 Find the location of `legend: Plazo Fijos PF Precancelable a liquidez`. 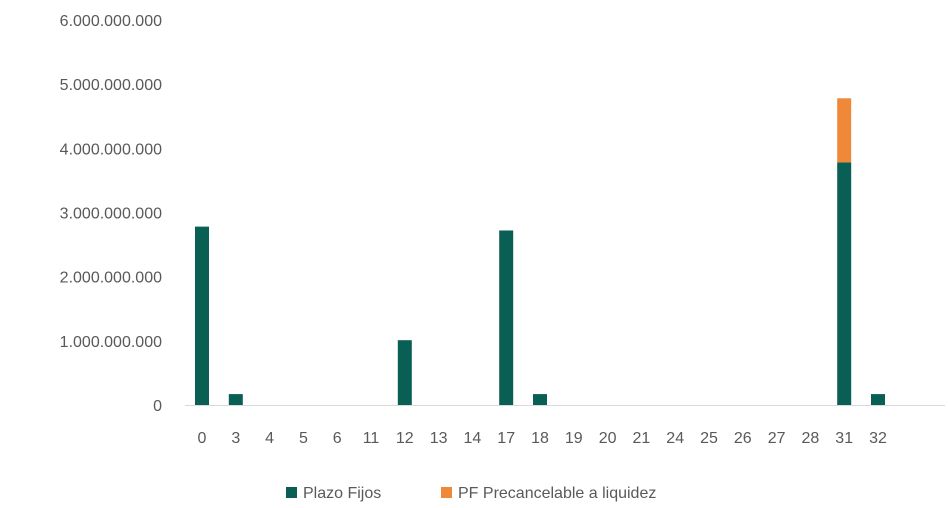

legend: Plazo Fijos PF Precancelable a liquidez is located at coordinates (471, 493).